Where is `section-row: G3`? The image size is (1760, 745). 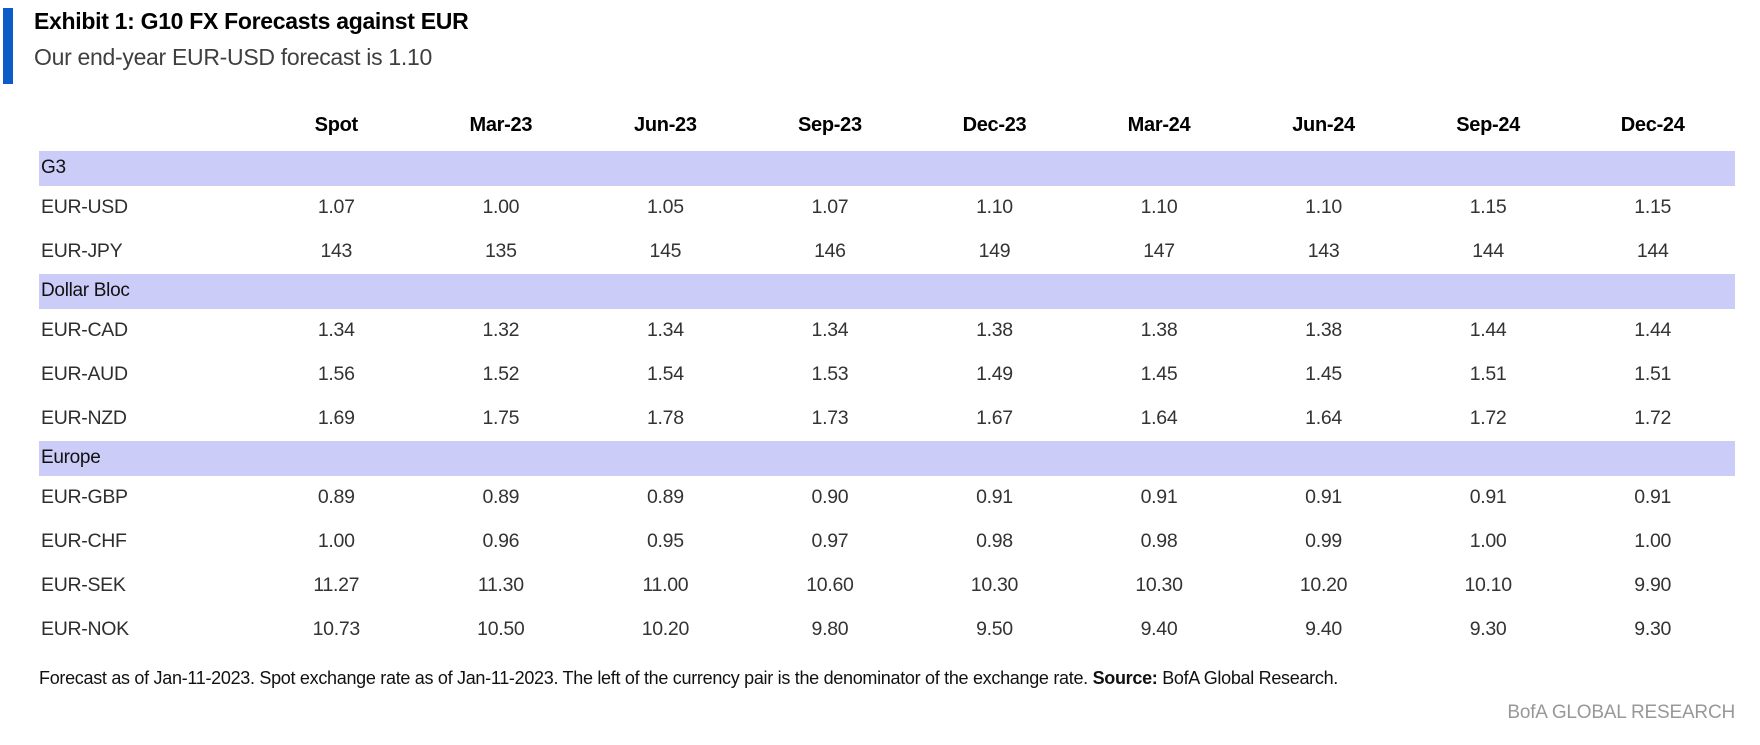 section-row: G3 is located at coordinates (887, 168).